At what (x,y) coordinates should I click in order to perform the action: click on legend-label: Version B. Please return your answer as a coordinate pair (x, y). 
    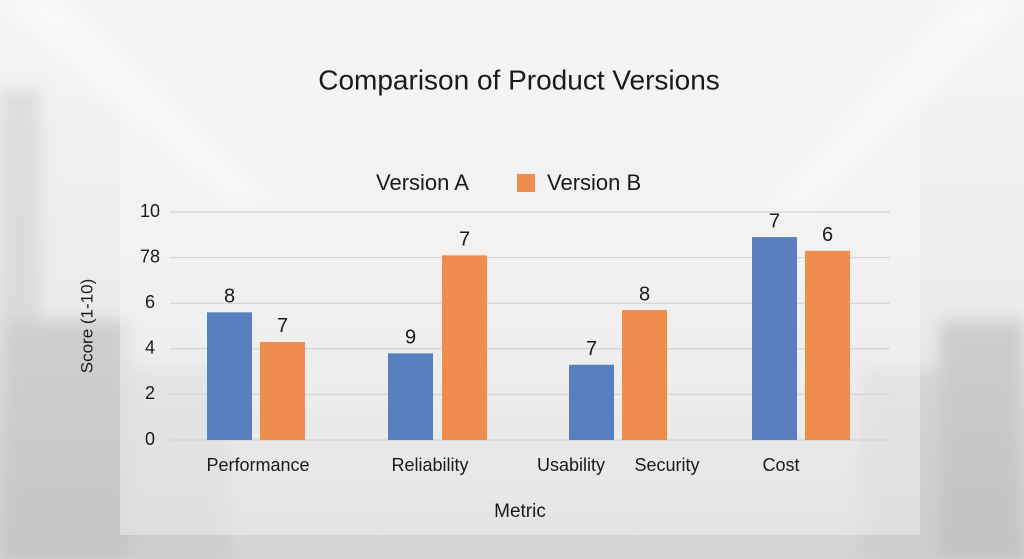
    Looking at the image, I should click on (594, 182).